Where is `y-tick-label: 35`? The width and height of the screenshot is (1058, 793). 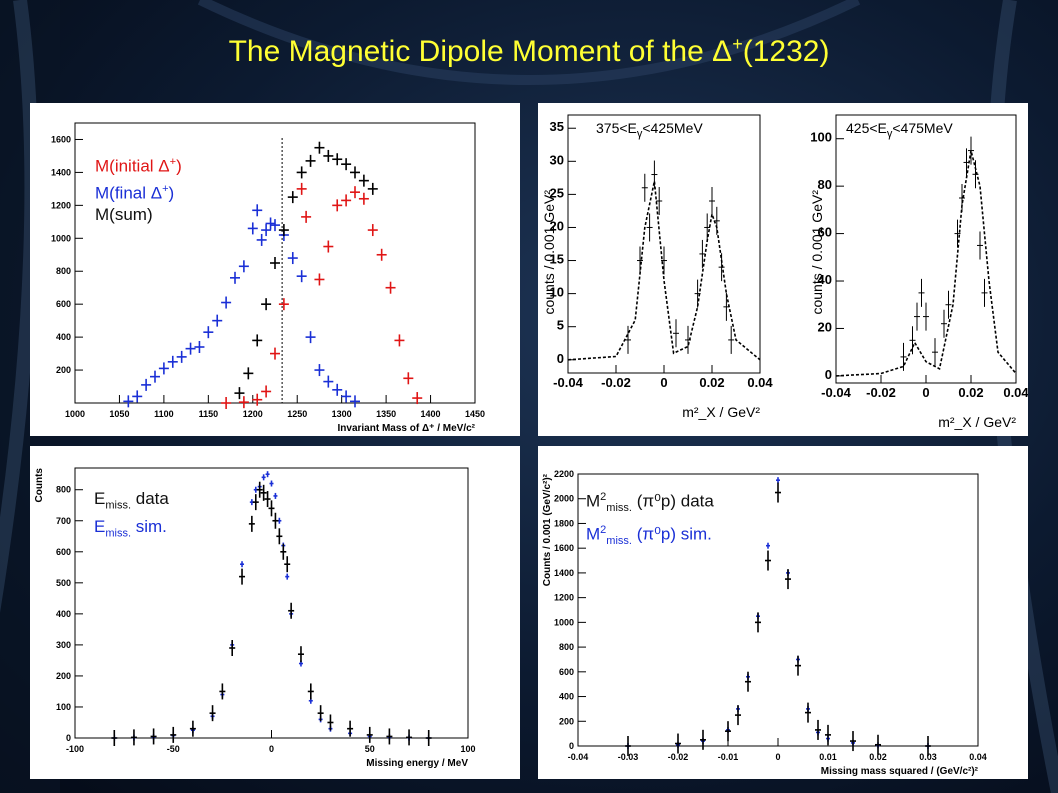
y-tick-label: 35 is located at coordinates (557, 126).